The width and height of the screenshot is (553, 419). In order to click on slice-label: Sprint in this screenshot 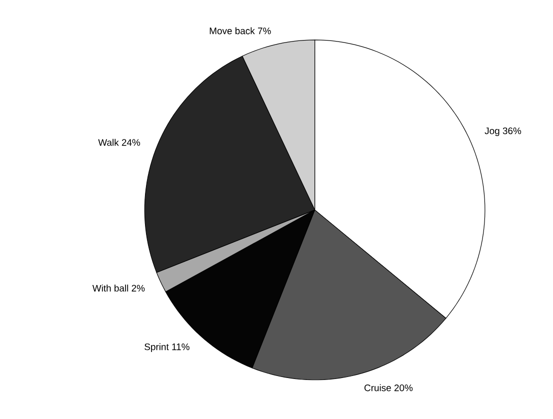, I will do `click(156, 347)`.